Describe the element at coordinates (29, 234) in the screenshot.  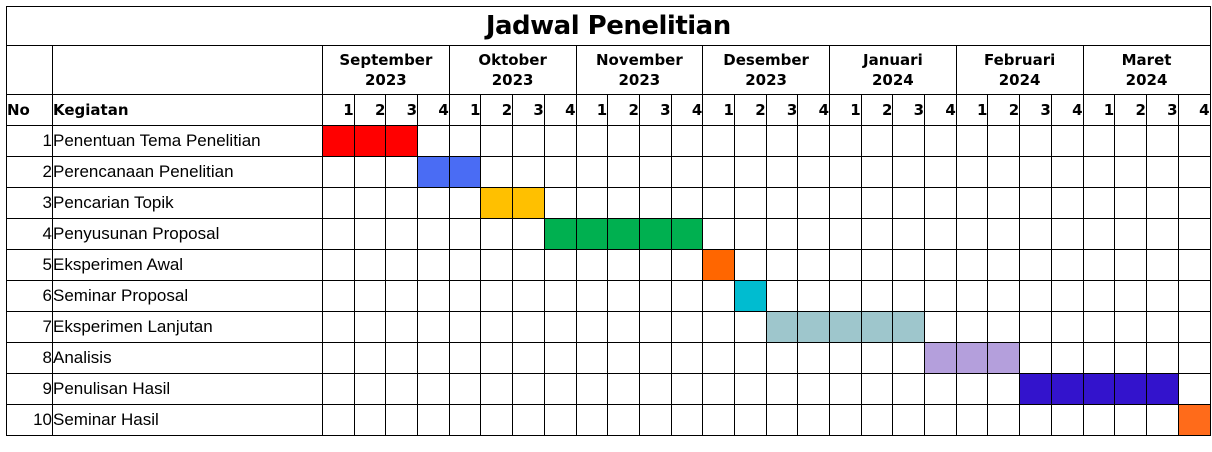
I see `activity-number: 4` at that location.